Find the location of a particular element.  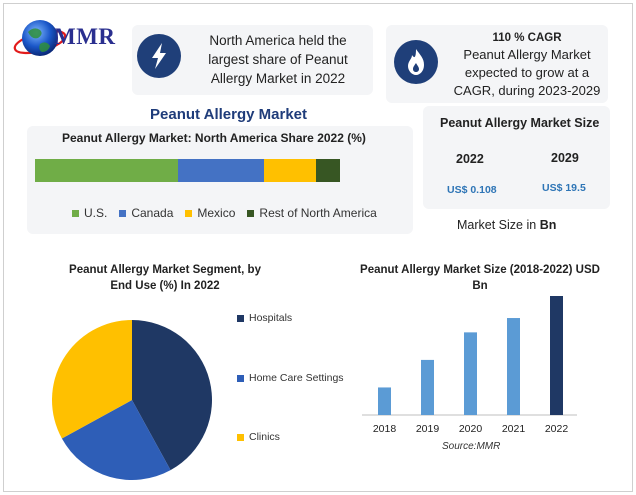

market-size-value-a: US$ 0.108 is located at coordinates (472, 190).